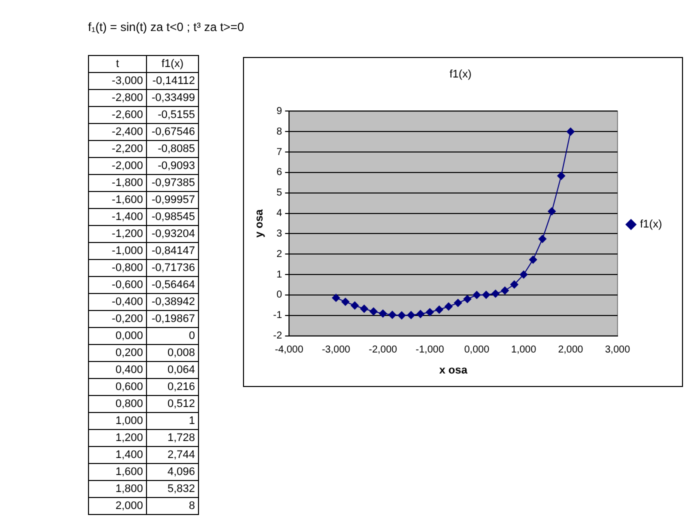 This screenshot has width=697, height=527. Describe the element at coordinates (172, 472) in the screenshot. I see `text: 4,096` at that location.